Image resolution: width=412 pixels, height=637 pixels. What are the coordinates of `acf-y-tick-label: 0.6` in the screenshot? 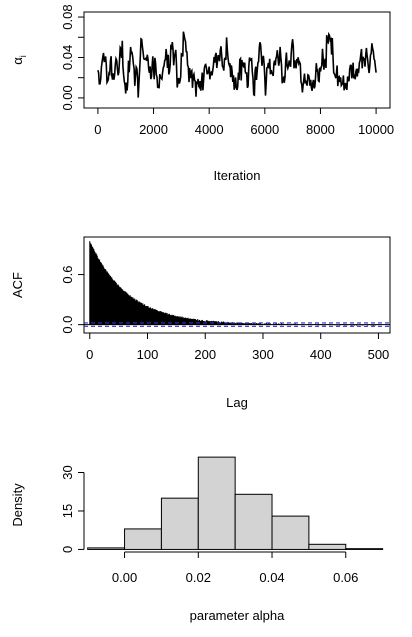 It's located at (67, 275).